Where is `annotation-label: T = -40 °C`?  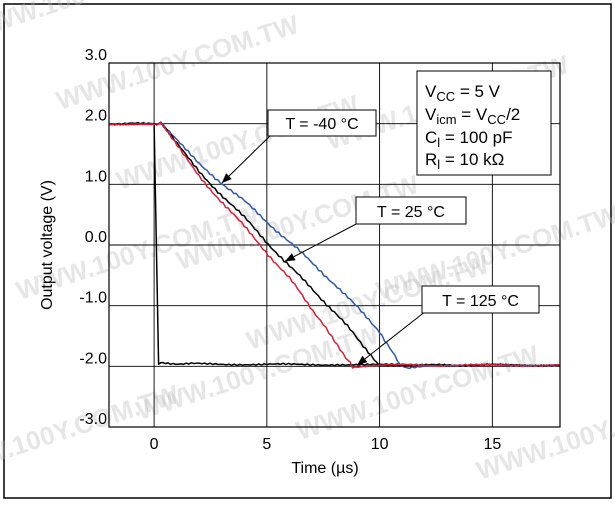
annotation-label: T = -40 °C is located at coordinates (321, 124).